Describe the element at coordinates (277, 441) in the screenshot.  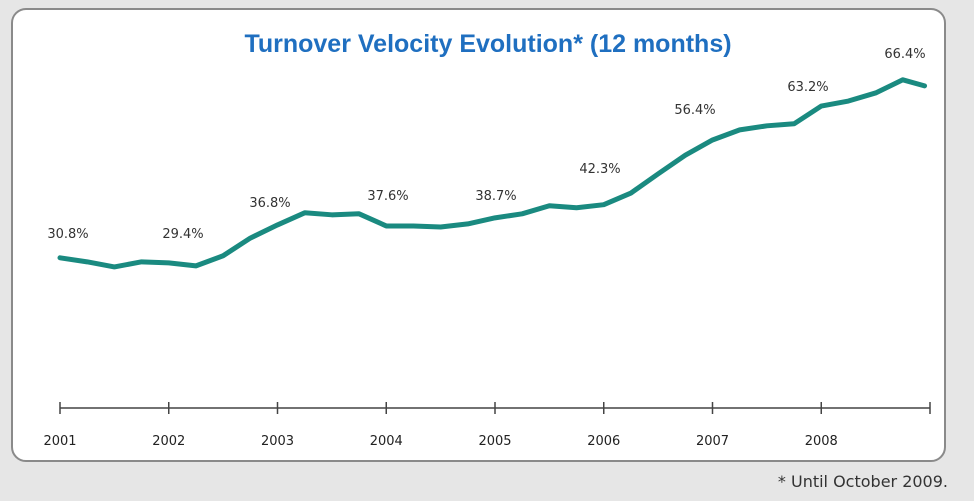
I see `x-tick-label: 2003` at that location.